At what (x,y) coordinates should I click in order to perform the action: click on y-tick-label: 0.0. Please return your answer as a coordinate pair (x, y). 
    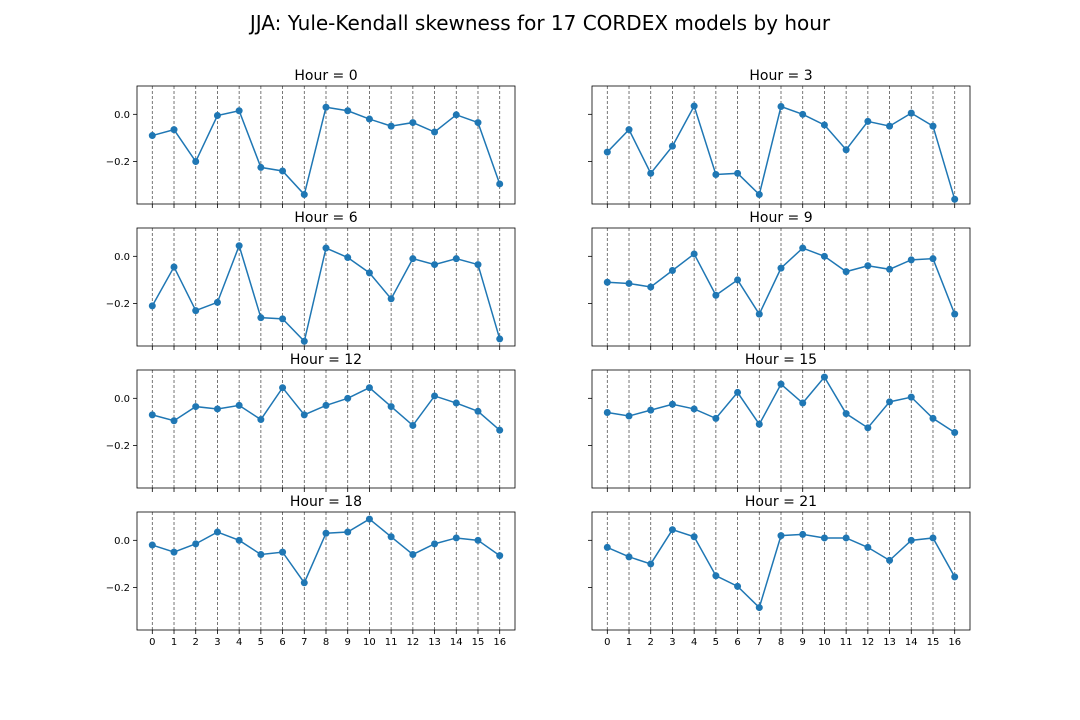
    Looking at the image, I should click on (122, 115).